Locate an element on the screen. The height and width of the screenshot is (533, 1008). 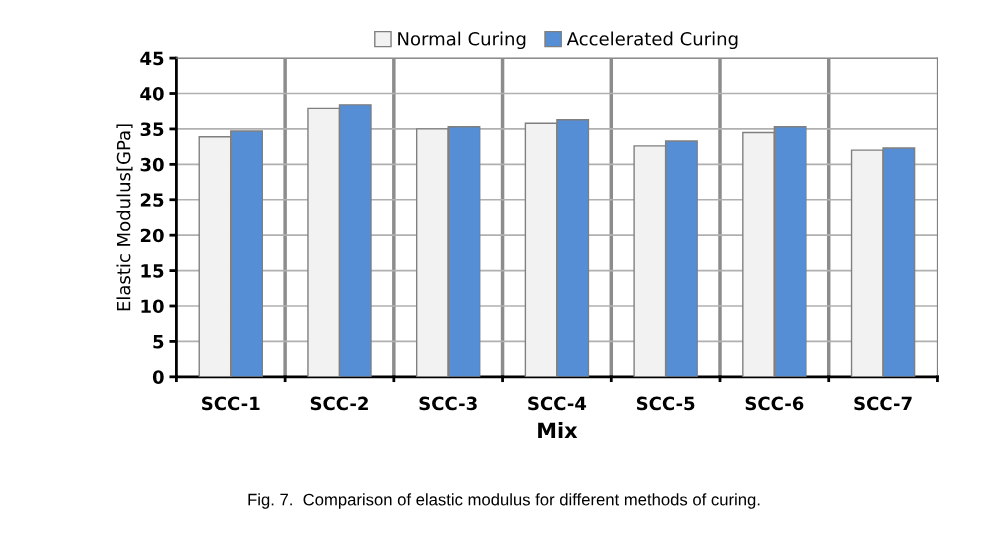
legend-label: Normal Curing is located at coordinates (462, 40).